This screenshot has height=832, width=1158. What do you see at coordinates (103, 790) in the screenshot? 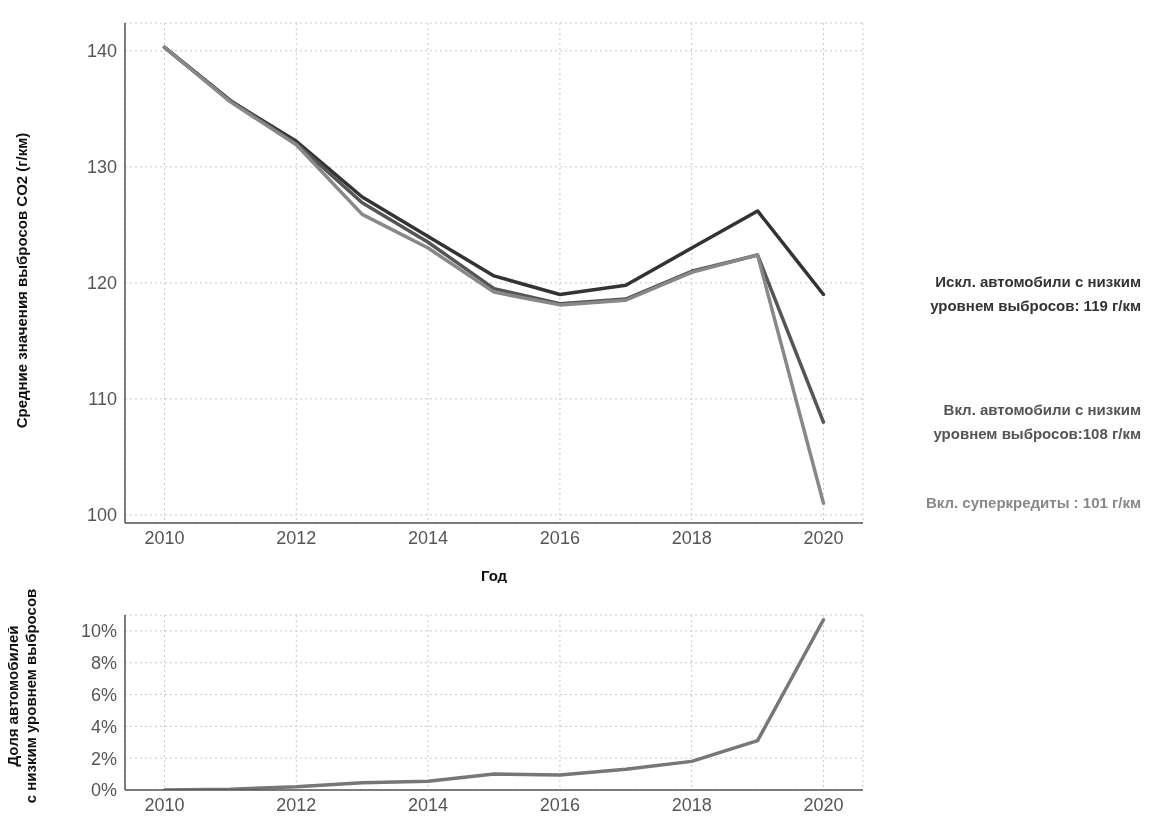
I see `y-tick-label: 0%` at bounding box center [103, 790].